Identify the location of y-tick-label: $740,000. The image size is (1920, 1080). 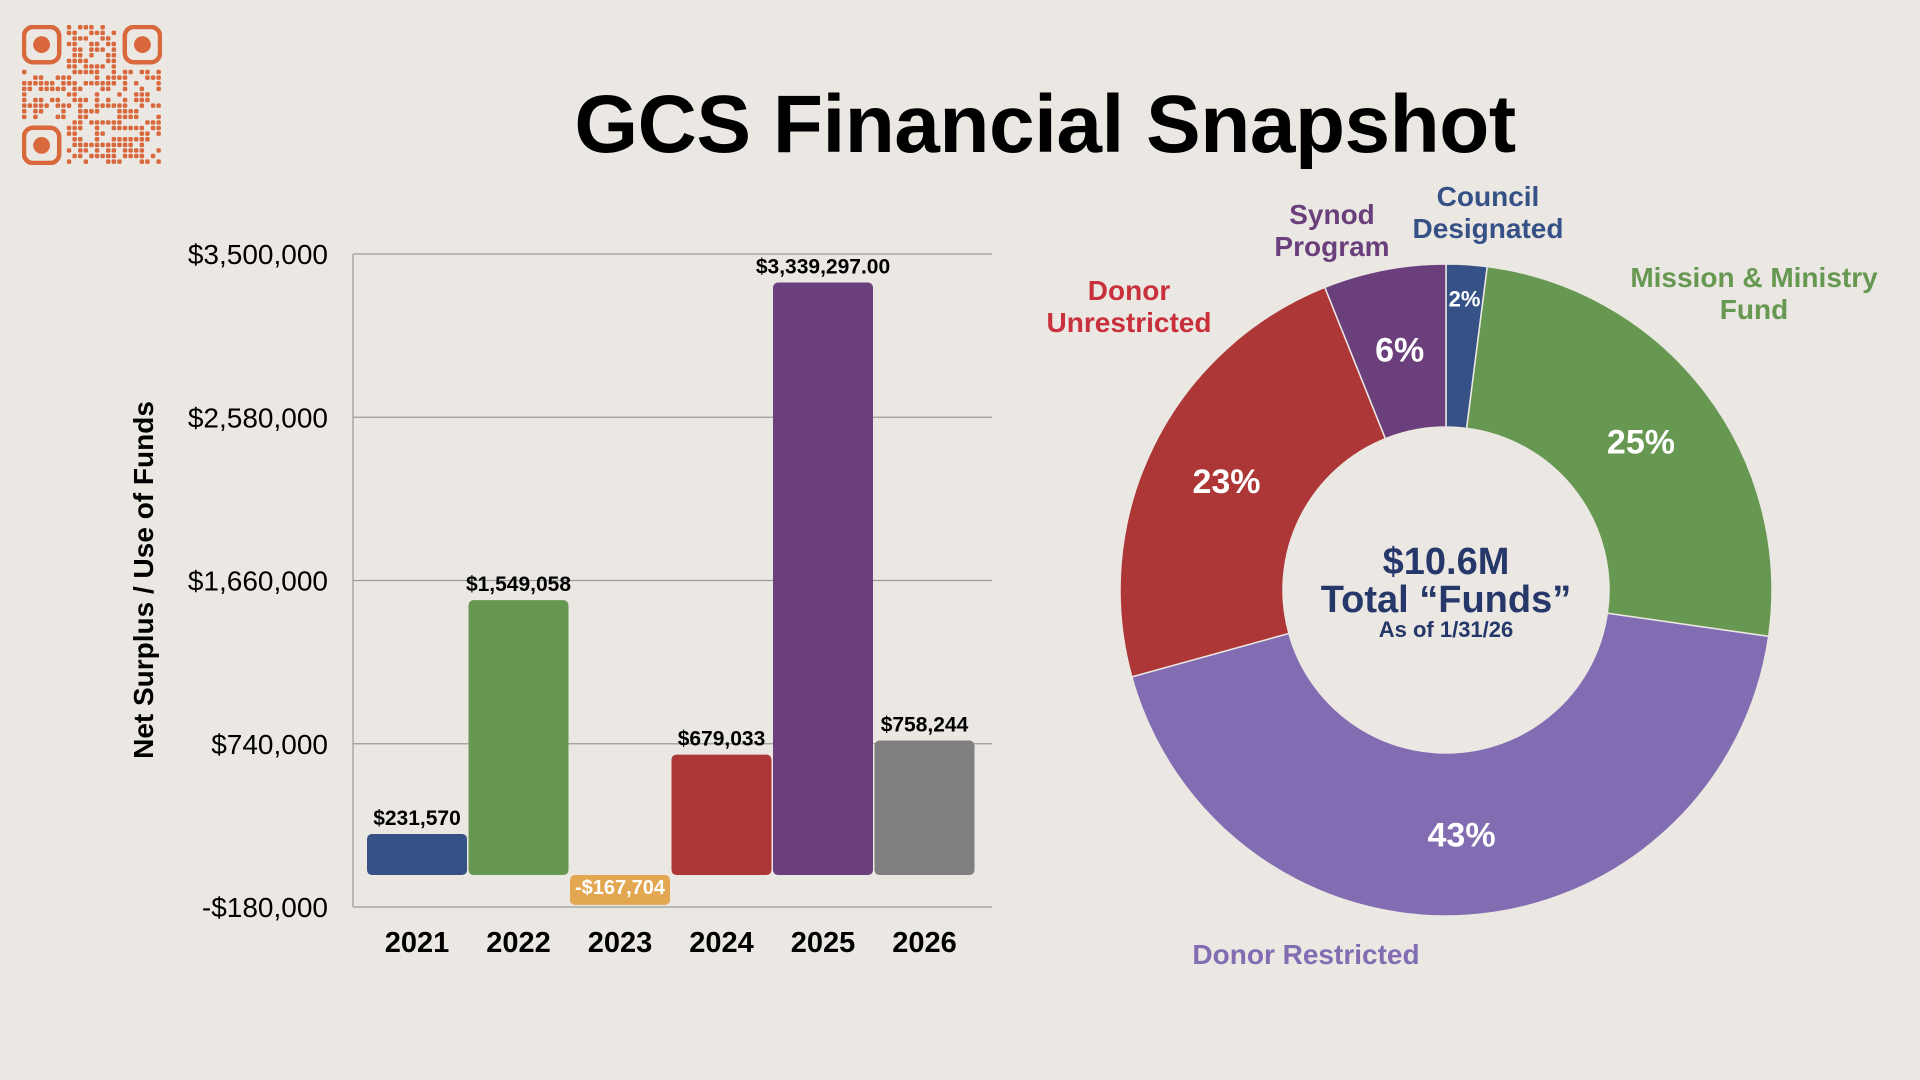
(269, 744).